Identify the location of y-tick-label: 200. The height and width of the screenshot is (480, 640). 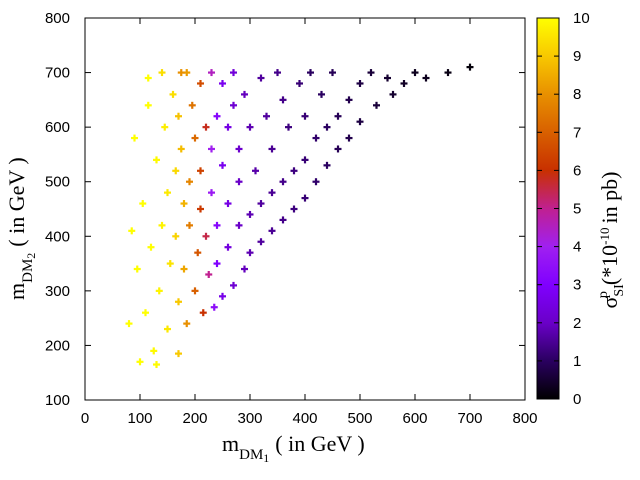
(57, 345).